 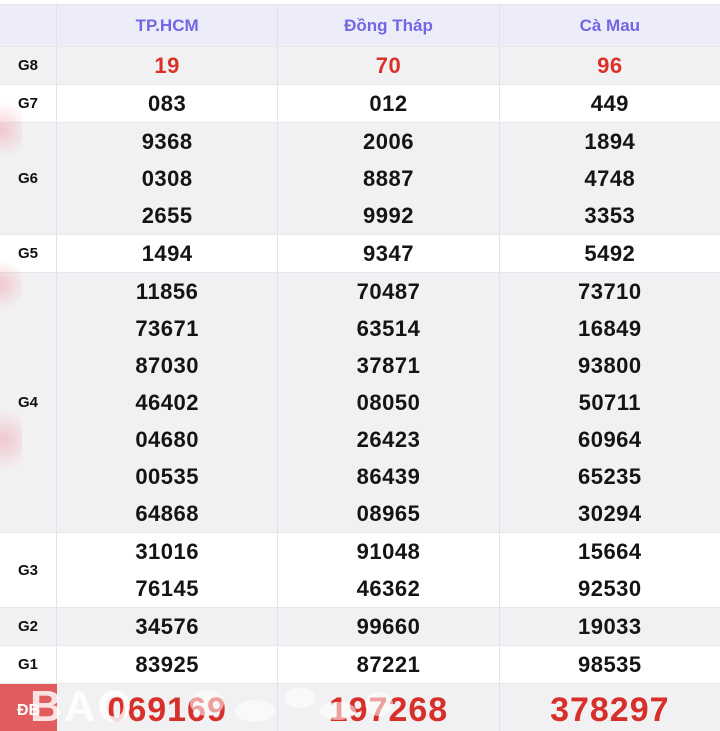 I want to click on prize-label-cell-g2: G2, so click(x=28, y=626).